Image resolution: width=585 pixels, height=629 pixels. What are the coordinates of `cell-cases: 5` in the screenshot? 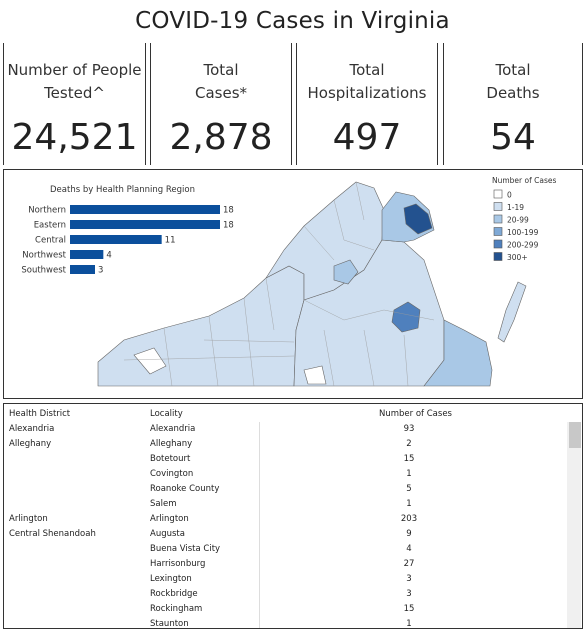 It's located at (409, 489).